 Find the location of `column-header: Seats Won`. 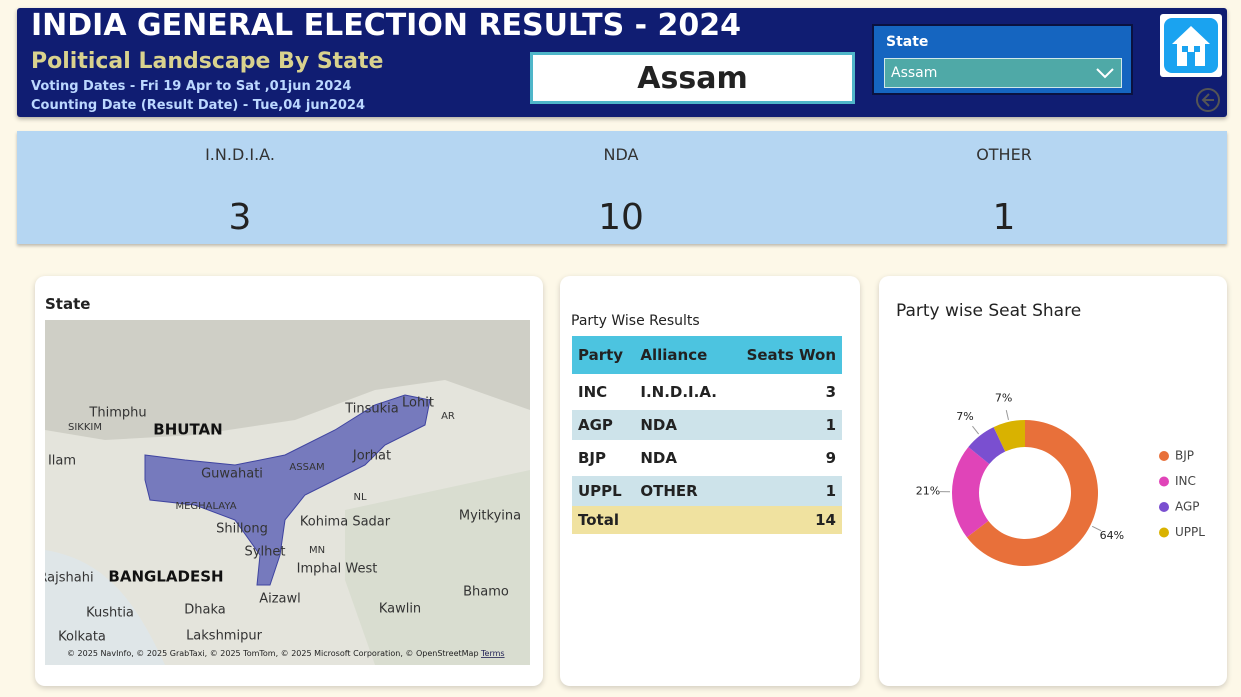

column-header: Seats Won is located at coordinates (791, 355).